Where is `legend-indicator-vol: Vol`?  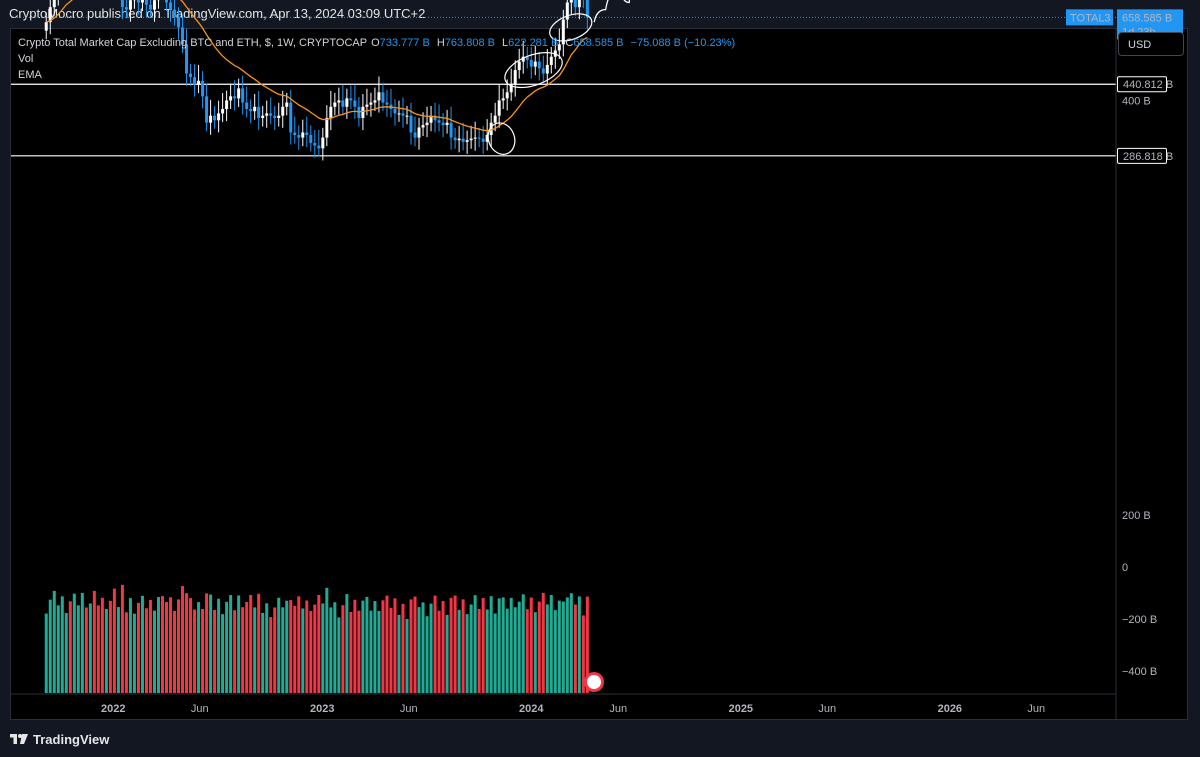
legend-indicator-vol: Vol is located at coordinates (26, 59).